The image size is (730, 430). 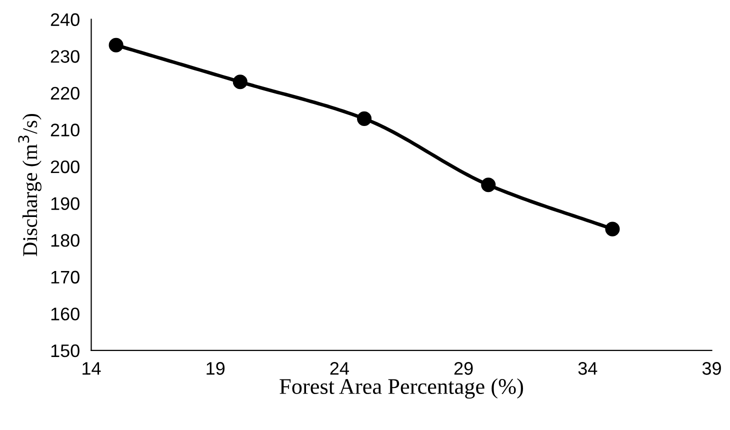 What do you see at coordinates (65, 167) in the screenshot?
I see `y-tick-label: 200` at bounding box center [65, 167].